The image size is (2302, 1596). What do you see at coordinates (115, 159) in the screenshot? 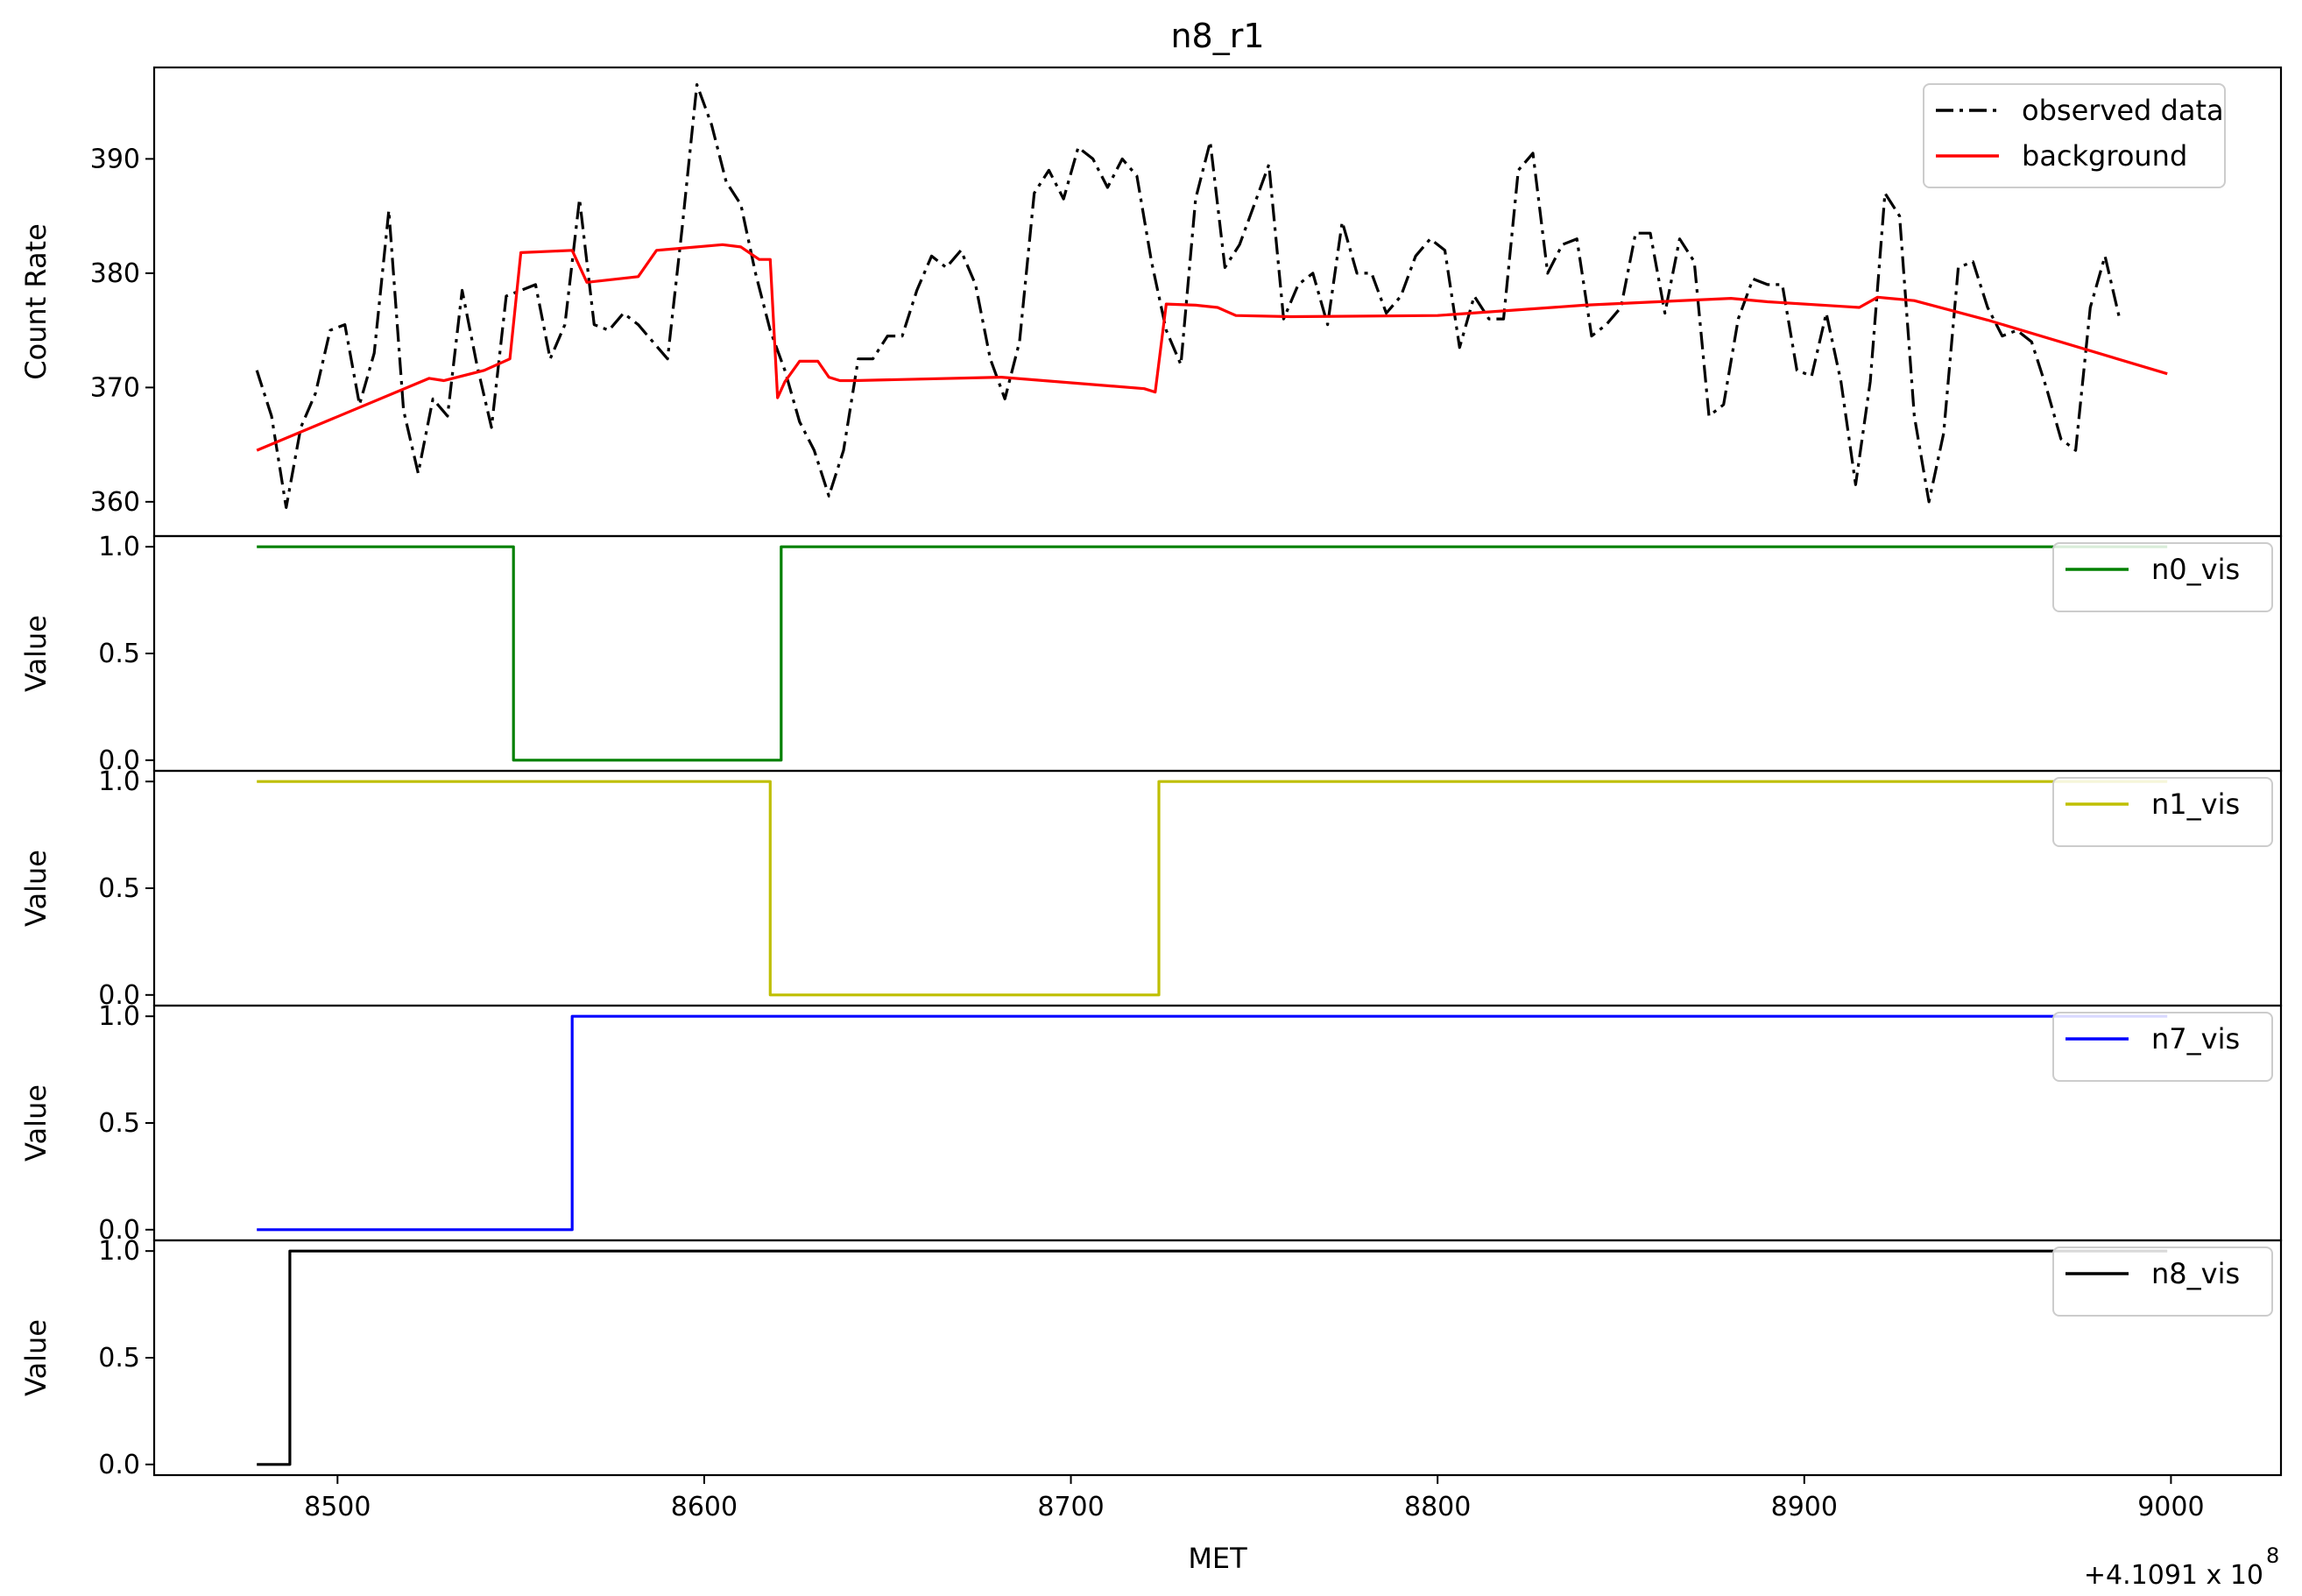
I see `y-tick-label: 390` at bounding box center [115, 159].